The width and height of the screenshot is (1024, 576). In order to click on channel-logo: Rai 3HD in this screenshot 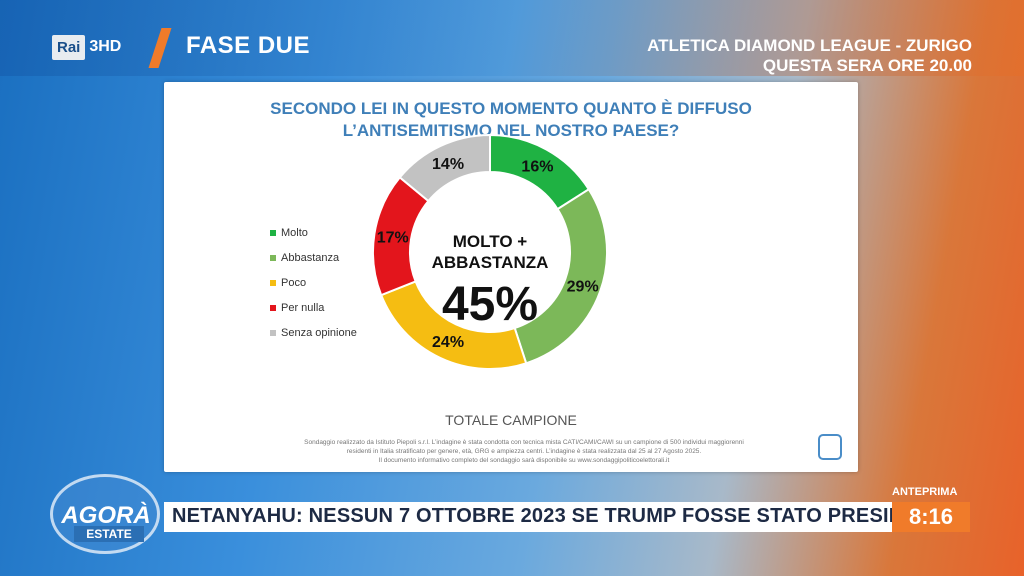, I will do `click(86, 47)`.